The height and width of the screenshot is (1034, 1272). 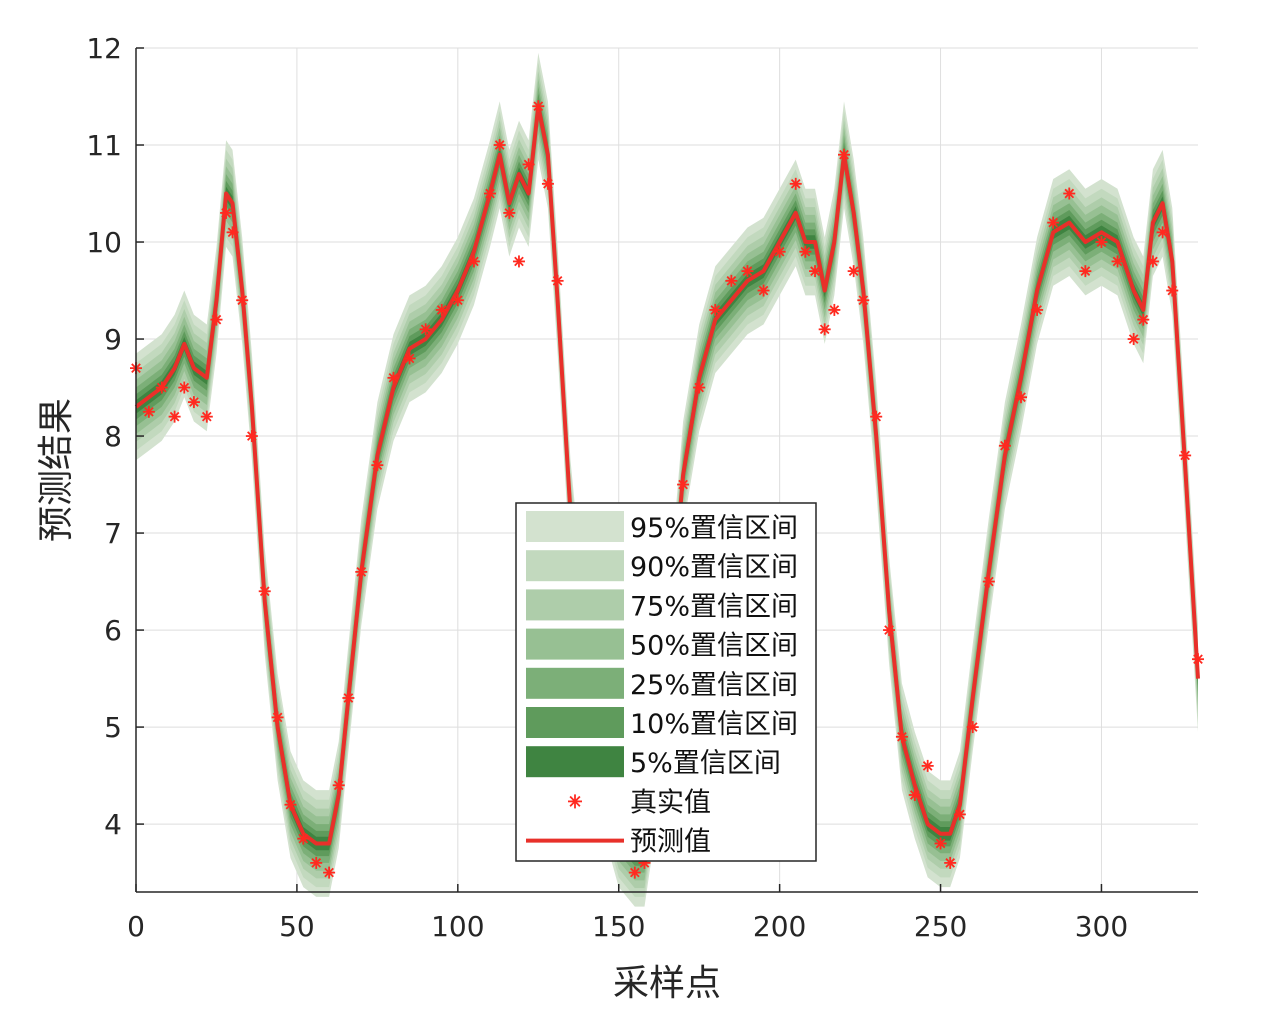 What do you see at coordinates (297, 926) in the screenshot?
I see `x-tick-label: 50` at bounding box center [297, 926].